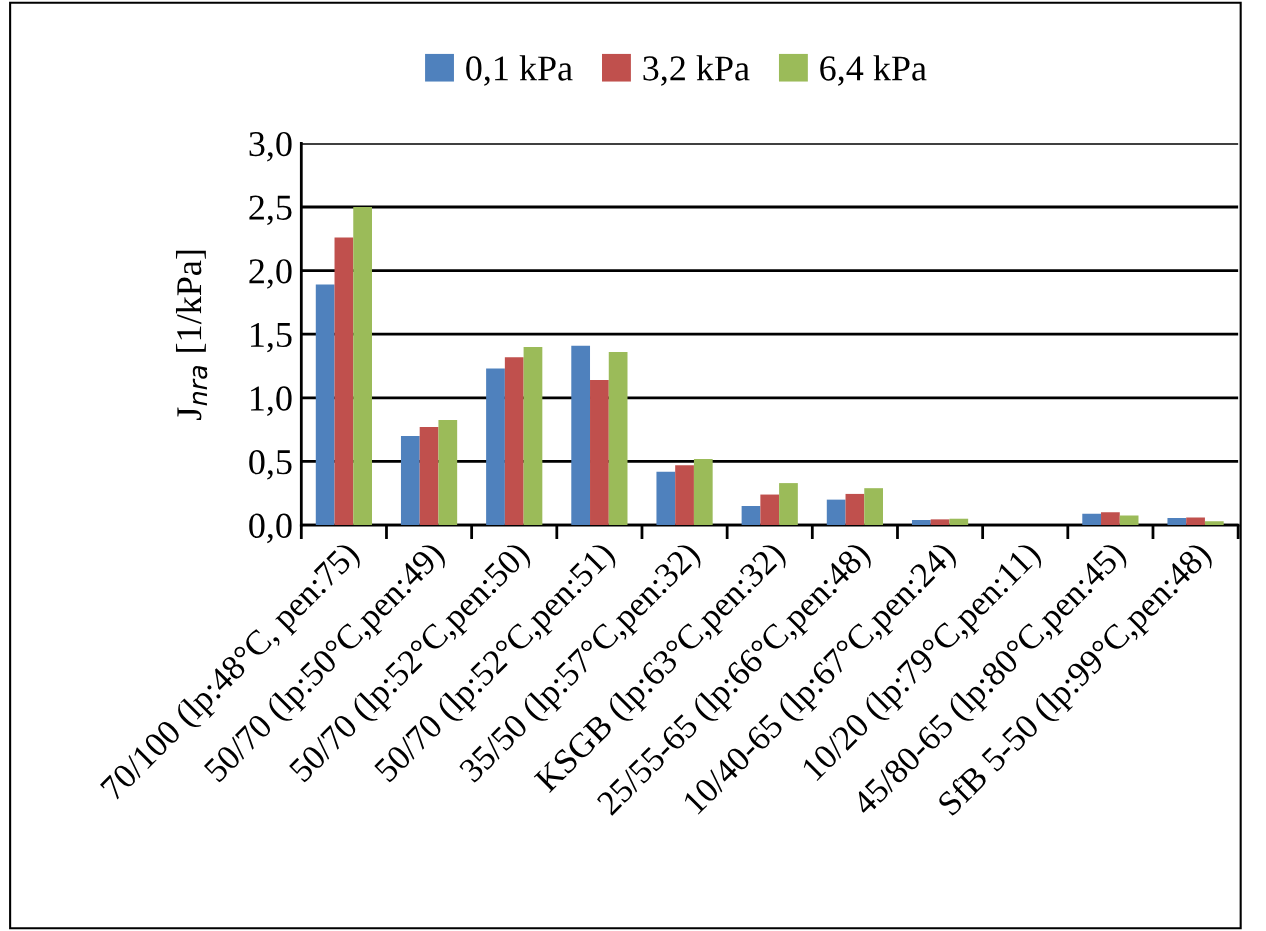  What do you see at coordinates (270, 464) in the screenshot?
I see `y-tick-label: 0,5` at bounding box center [270, 464].